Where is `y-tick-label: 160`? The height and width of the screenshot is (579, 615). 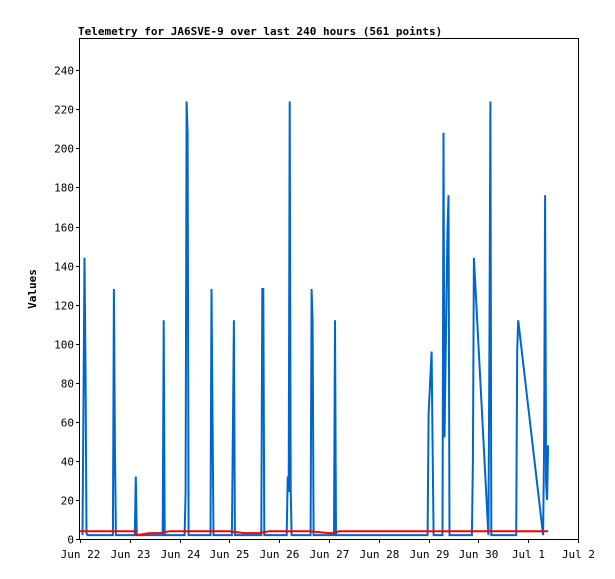 y-tick-label: 160 is located at coordinates (64, 228).